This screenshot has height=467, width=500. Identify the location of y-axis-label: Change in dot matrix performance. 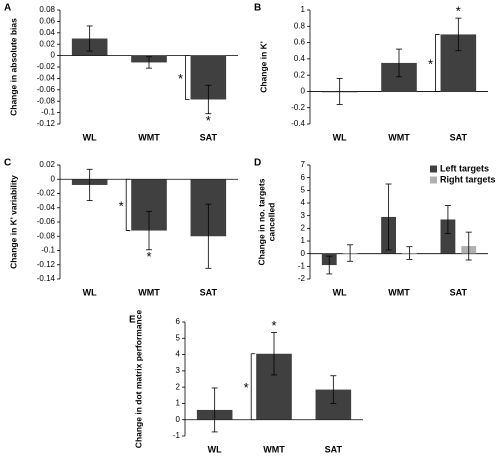
(138, 379).